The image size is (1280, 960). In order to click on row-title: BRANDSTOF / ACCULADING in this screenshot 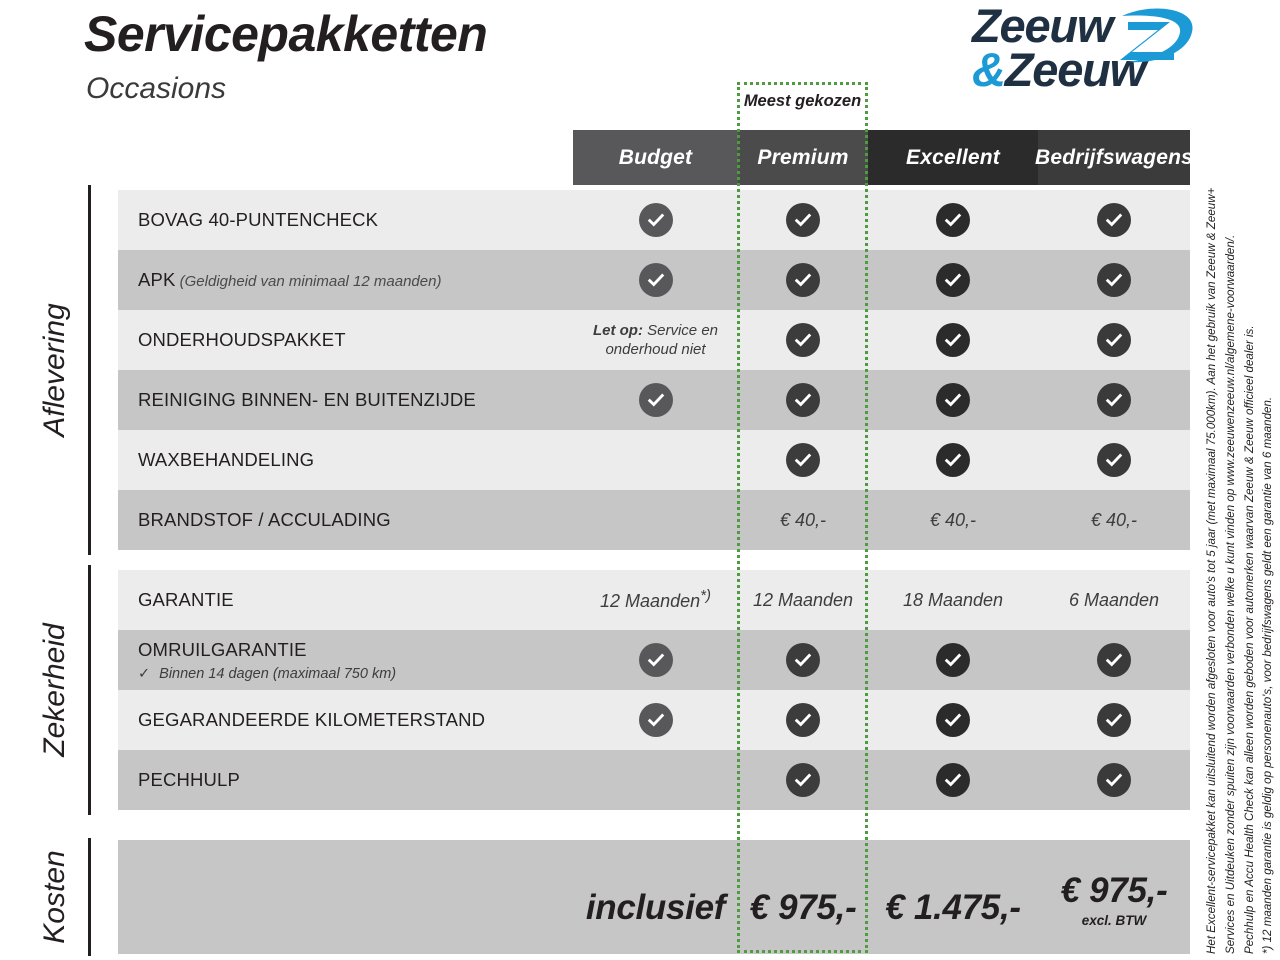, I will do `click(264, 519)`.